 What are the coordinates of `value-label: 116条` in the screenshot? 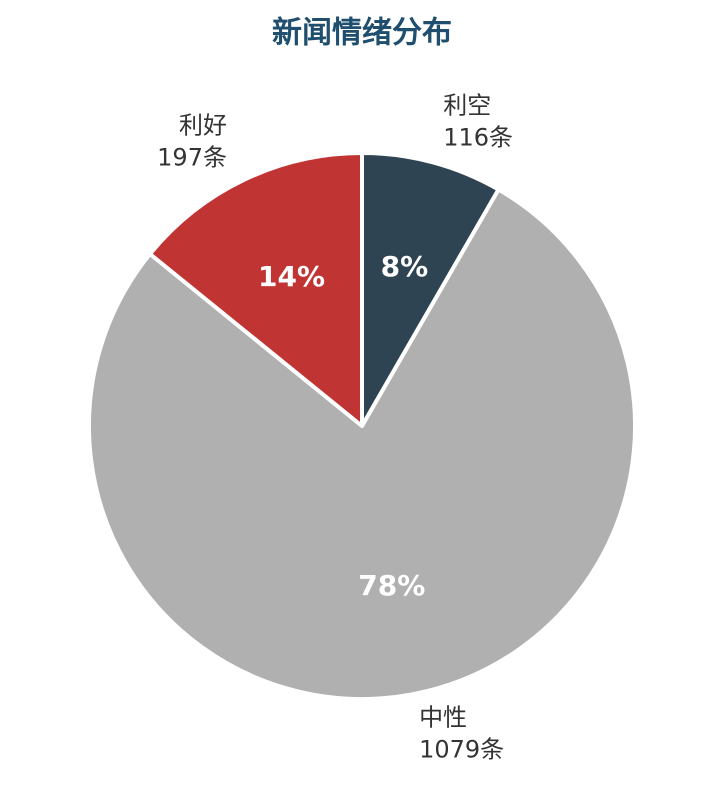 It's located at (478, 138).